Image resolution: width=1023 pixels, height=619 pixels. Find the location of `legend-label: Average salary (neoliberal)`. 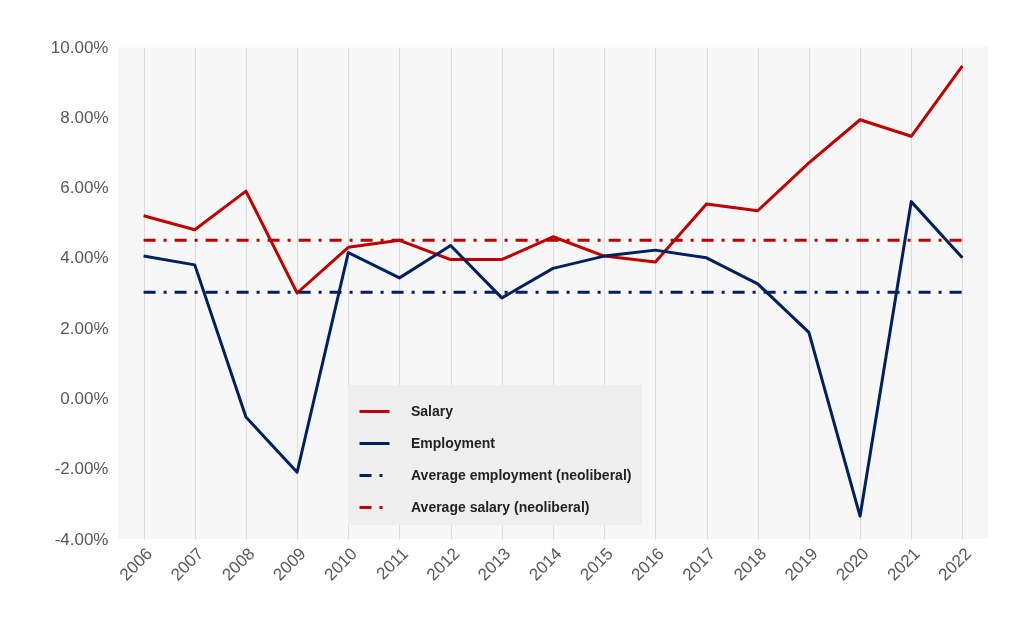

legend-label: Average salary (neoliberal) is located at coordinates (500, 506).